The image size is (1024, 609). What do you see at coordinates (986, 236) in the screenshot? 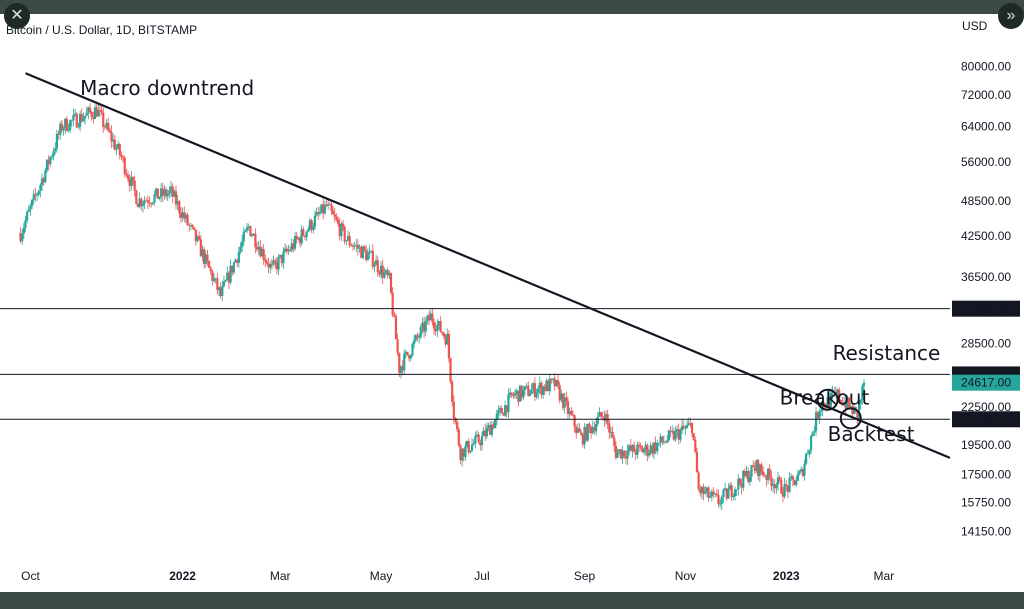
I see `y-tick-label: 42500.00` at bounding box center [986, 236].